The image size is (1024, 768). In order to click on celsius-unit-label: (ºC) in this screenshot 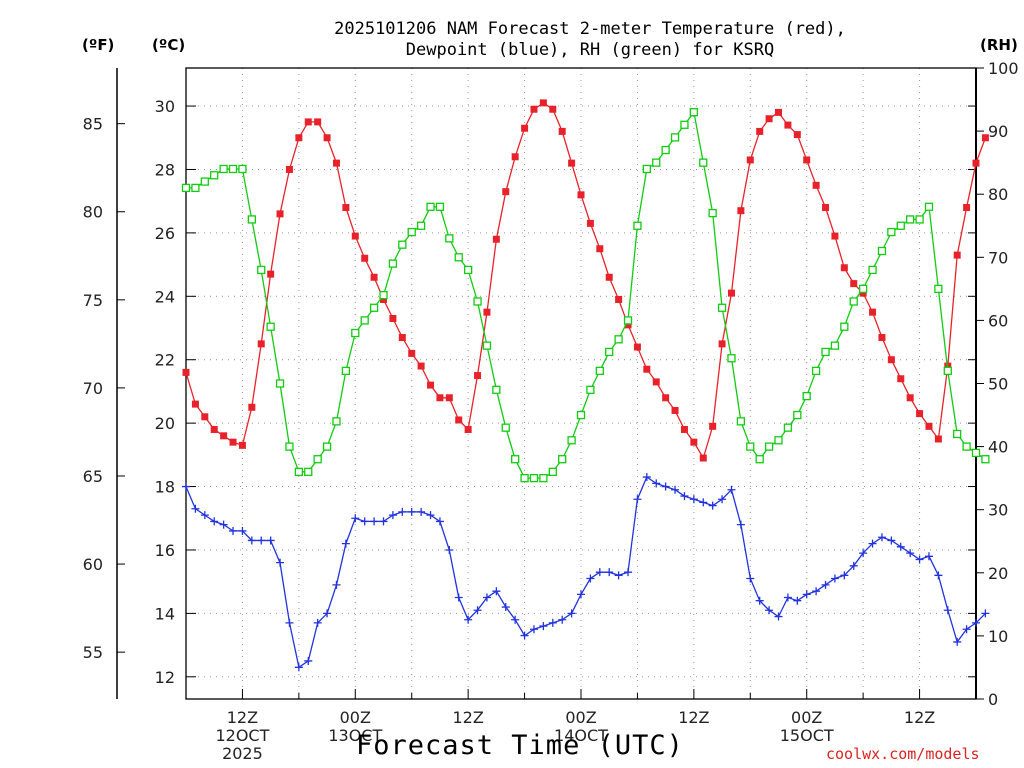, I will do `click(169, 45)`.